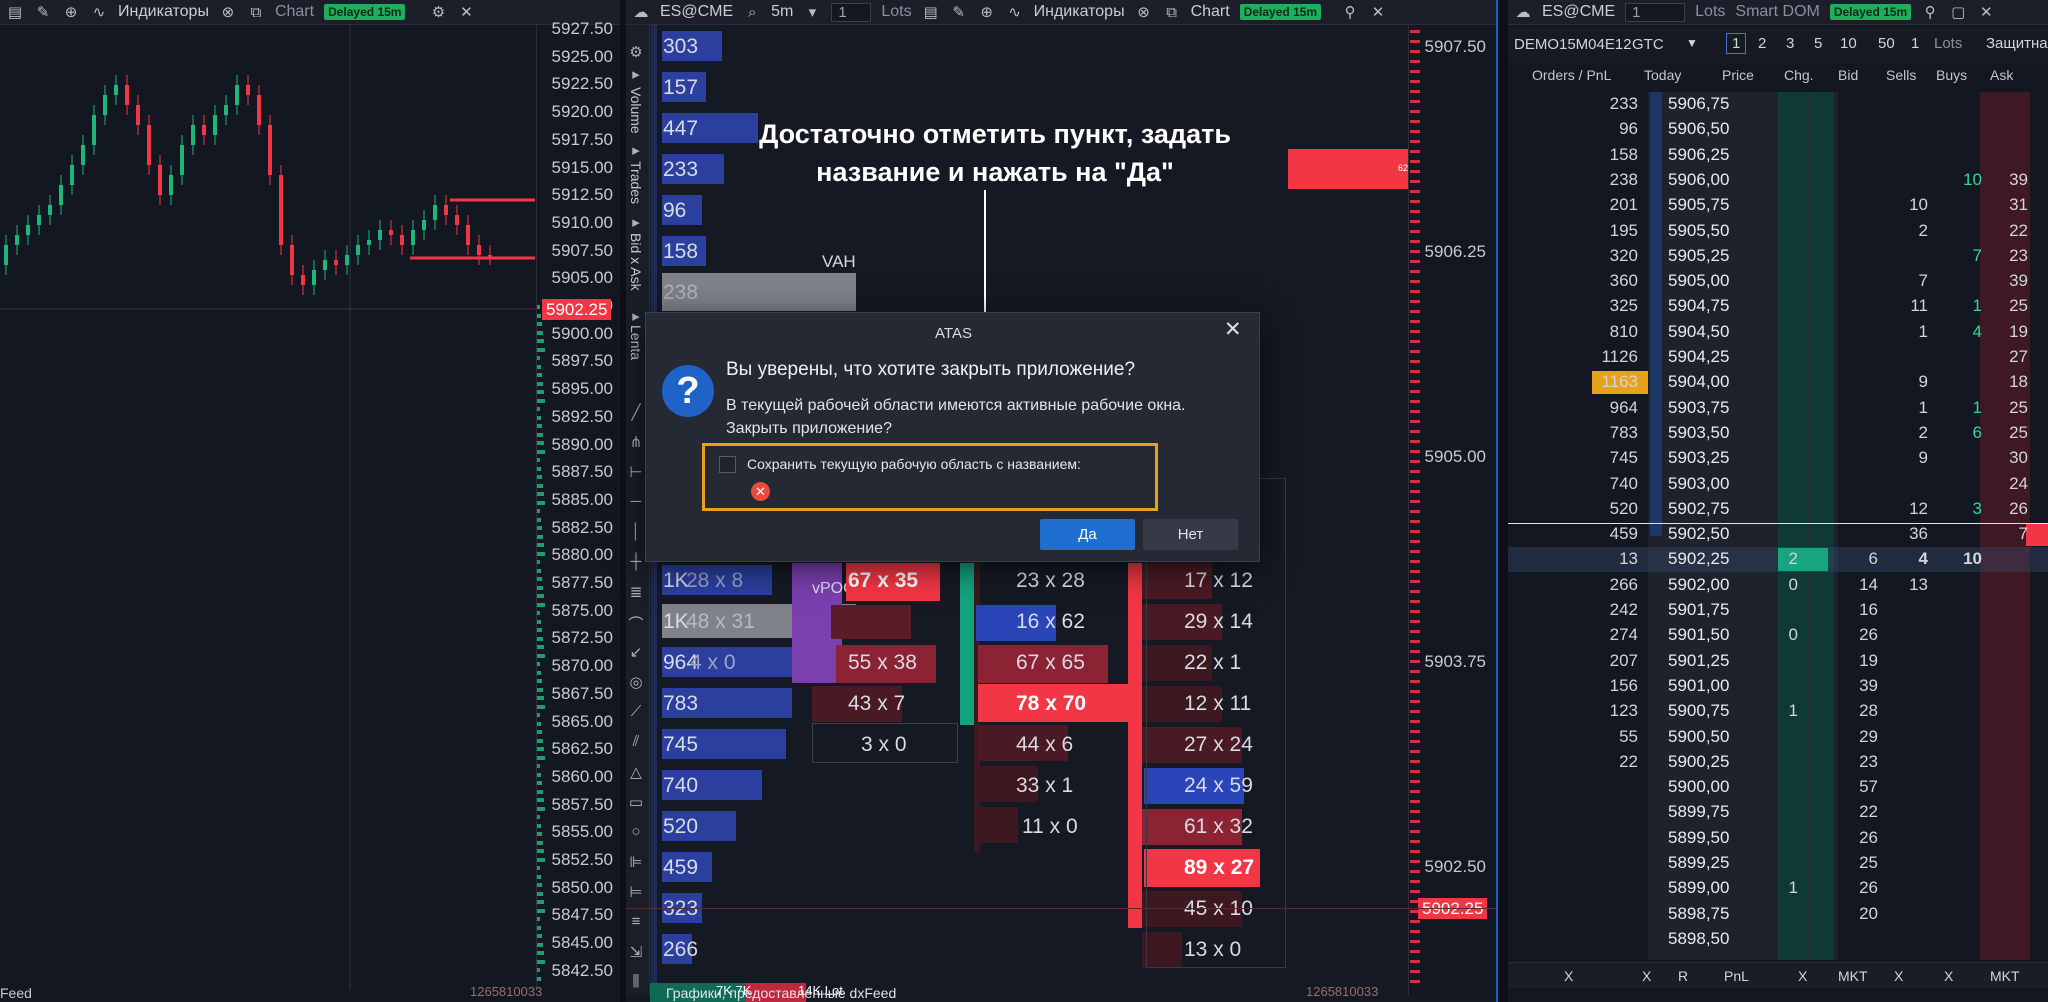  Describe the element at coordinates (1778, 205) in the screenshot. I see `dom-row: 201 5905,75 10 31` at that location.